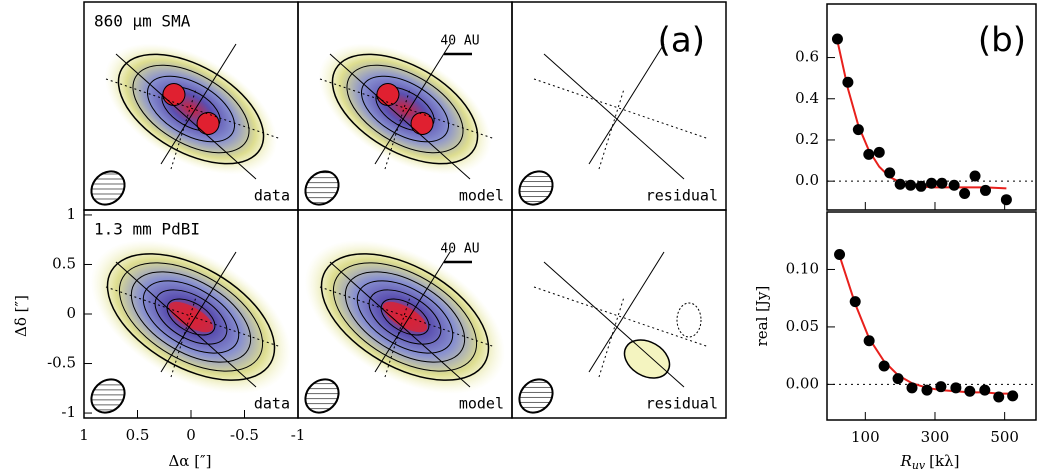 The width and height of the screenshot is (1038, 475). I want to click on panel-label: (b), so click(1002, 41).